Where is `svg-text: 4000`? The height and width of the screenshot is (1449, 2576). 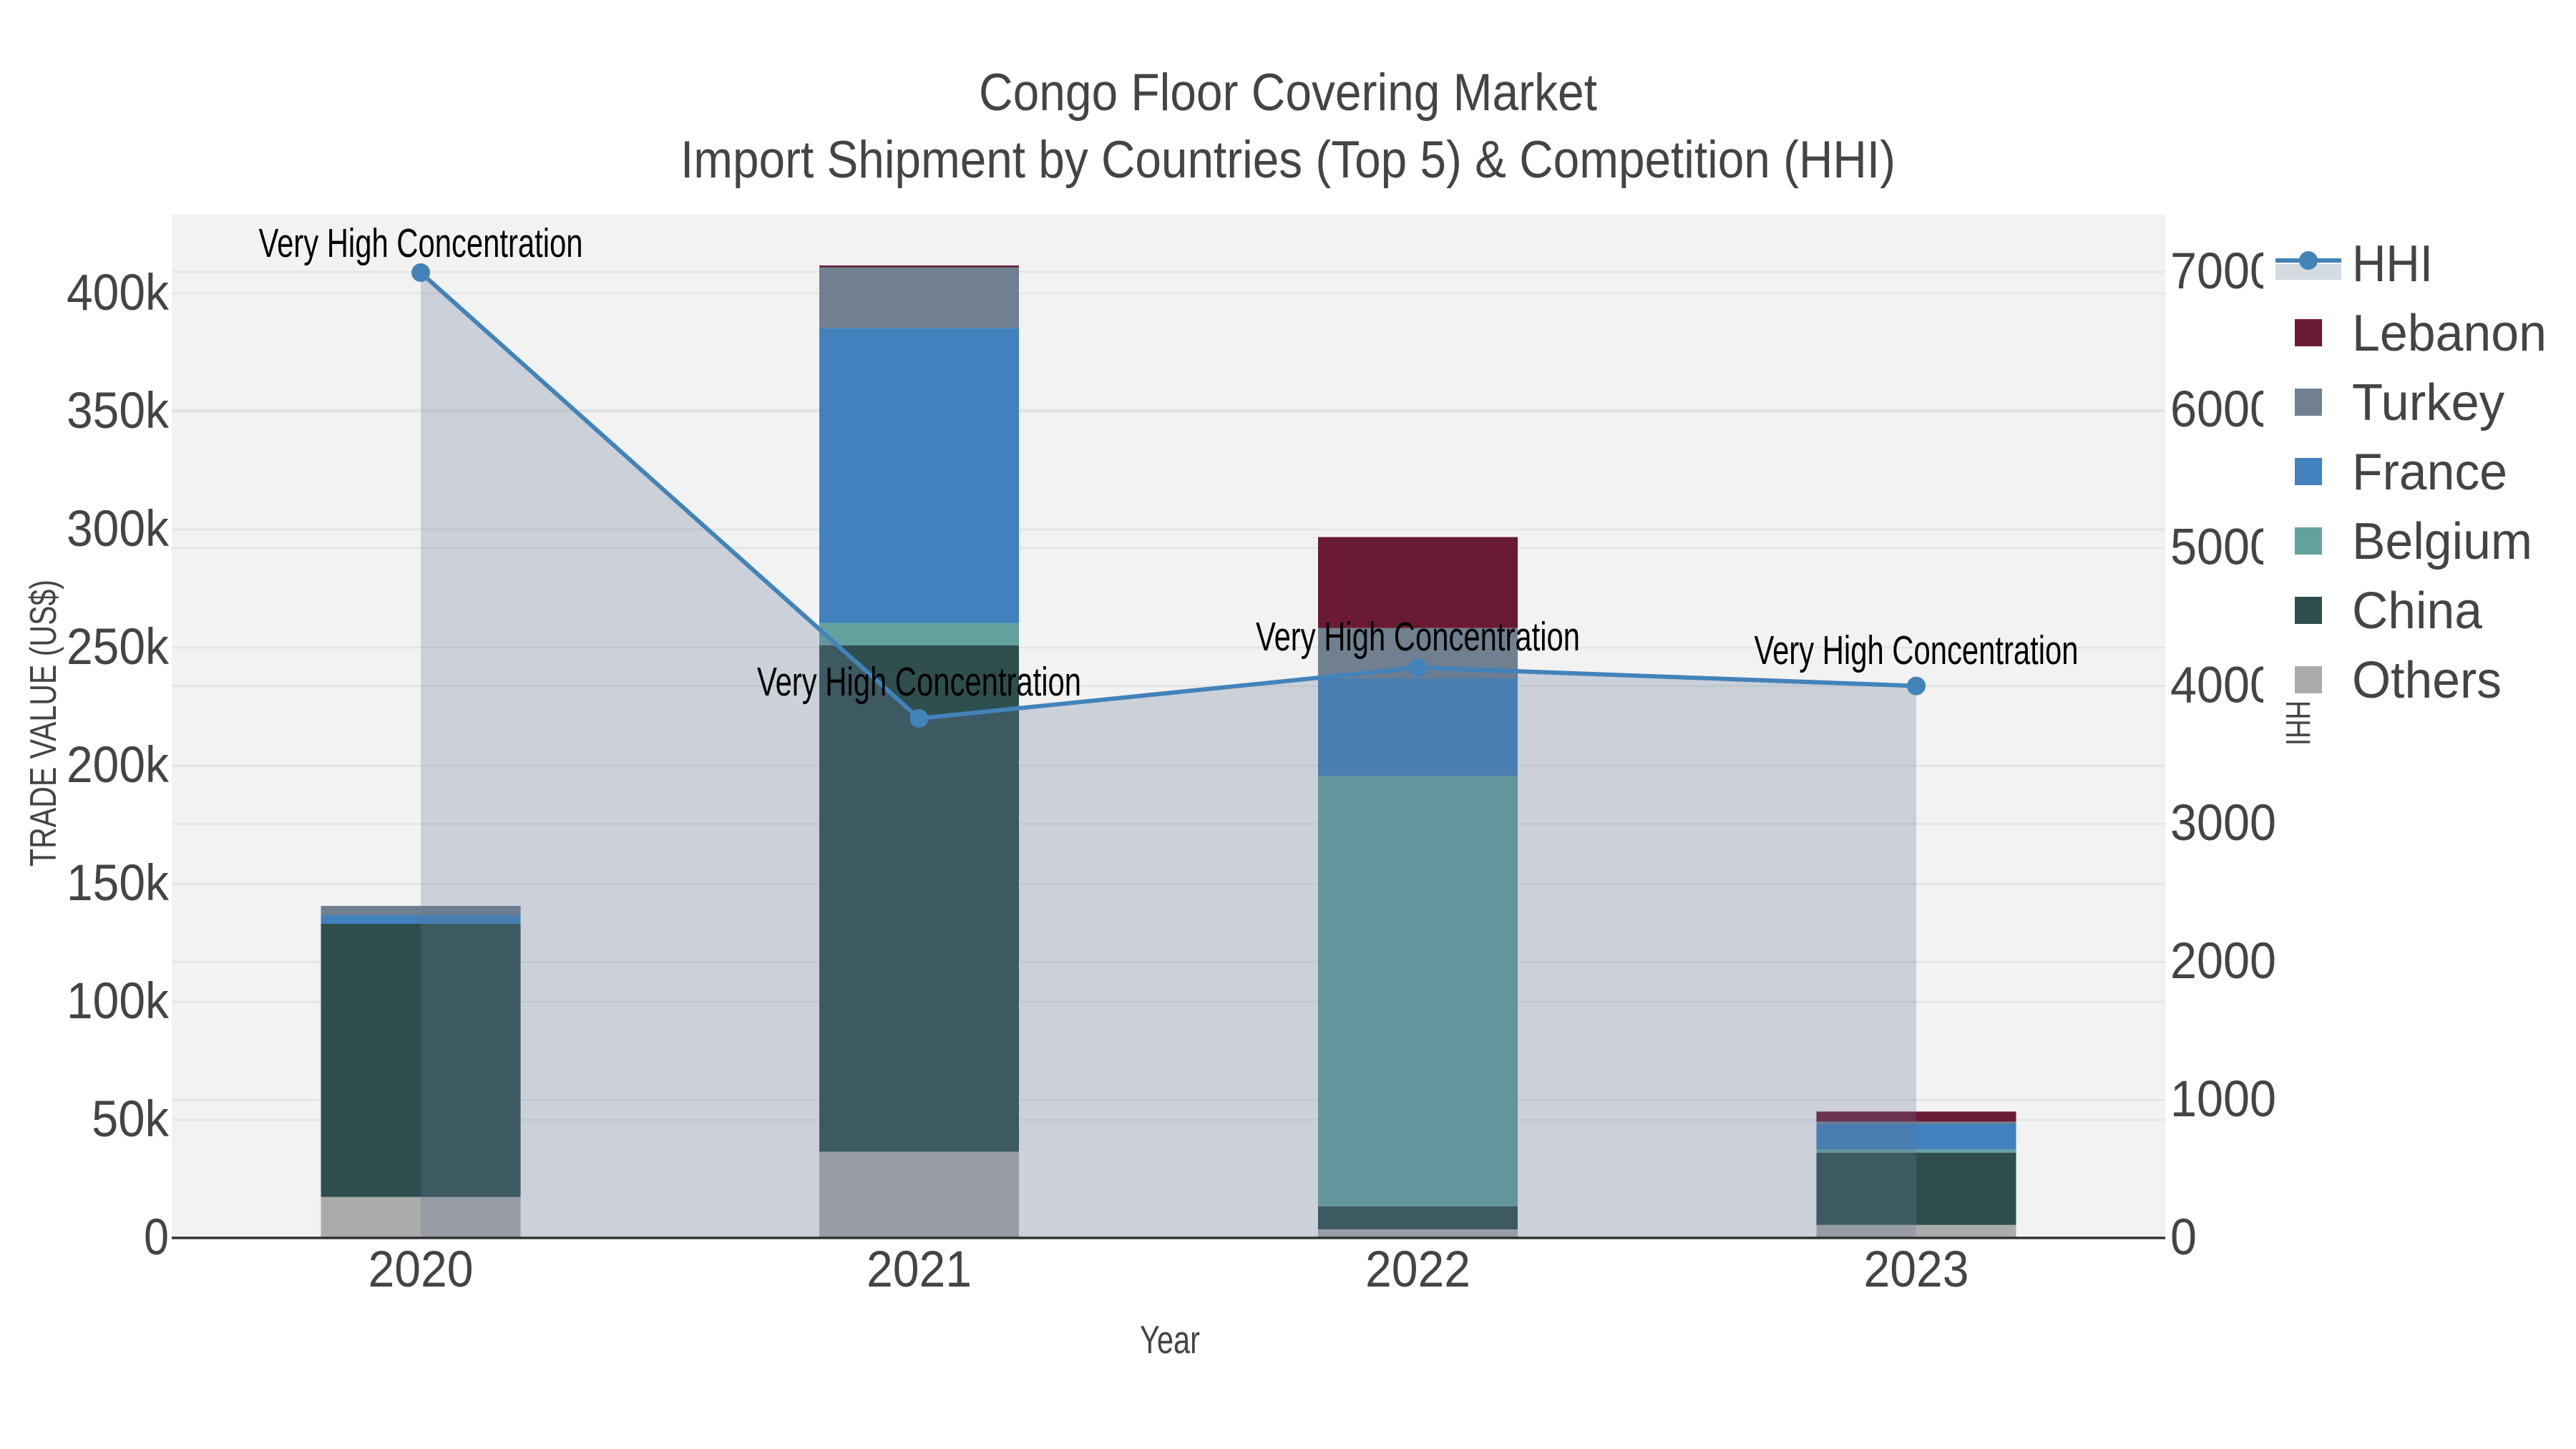
svg-text: 4000 is located at coordinates (2223, 686).